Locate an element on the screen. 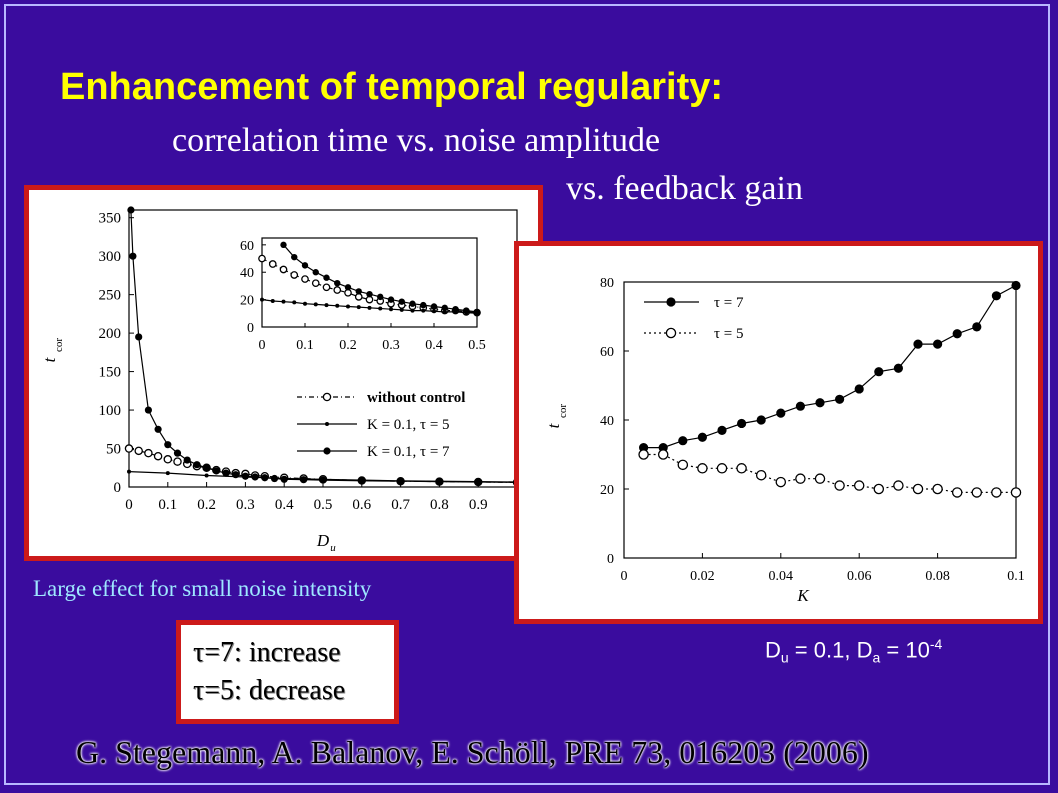 The image size is (1058, 793). x-axis-label: D is located at coordinates (323, 540).